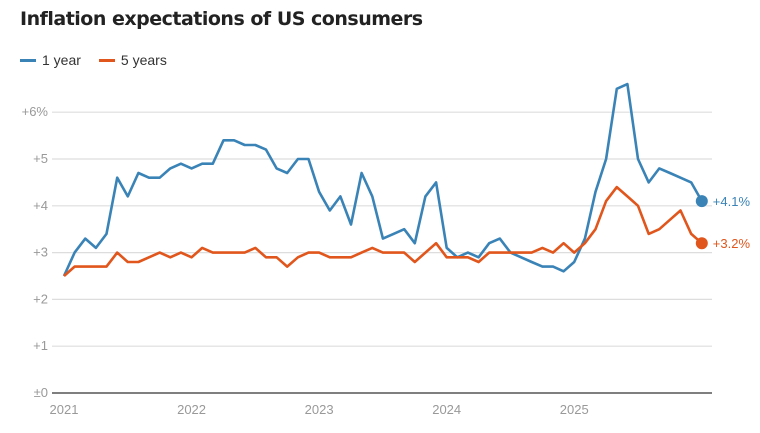 Image resolution: width=760 pixels, height=433 pixels. Describe the element at coordinates (319, 409) in the screenshot. I see `x-tick-label: 2023` at that location.